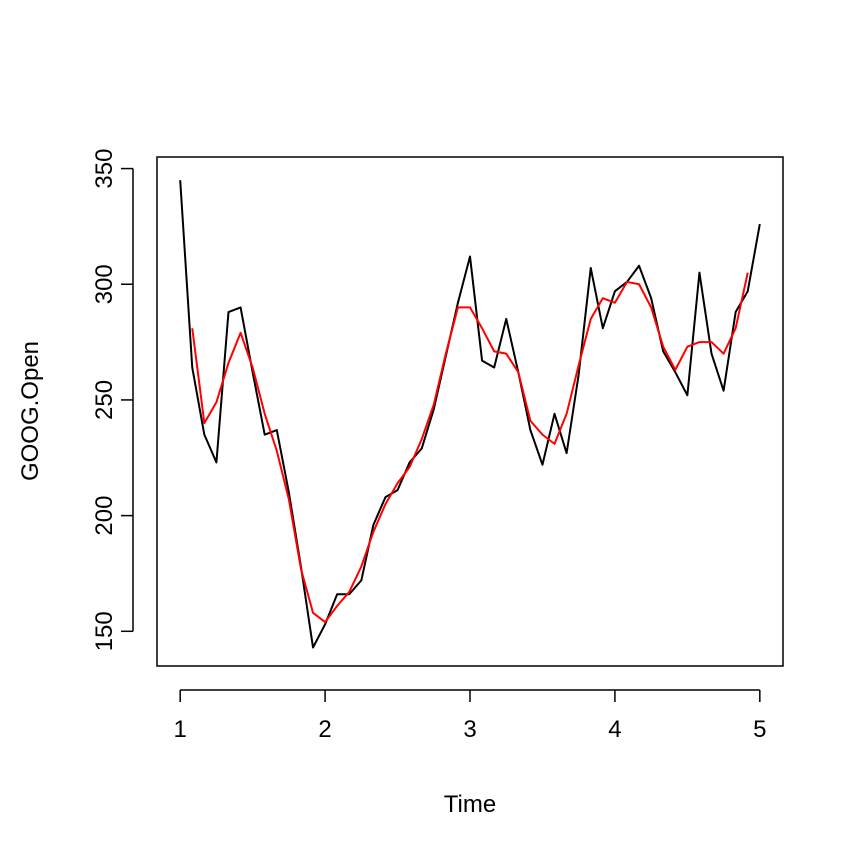 The image size is (864, 864). I want to click on y-tick-label: 300, so click(104, 284).